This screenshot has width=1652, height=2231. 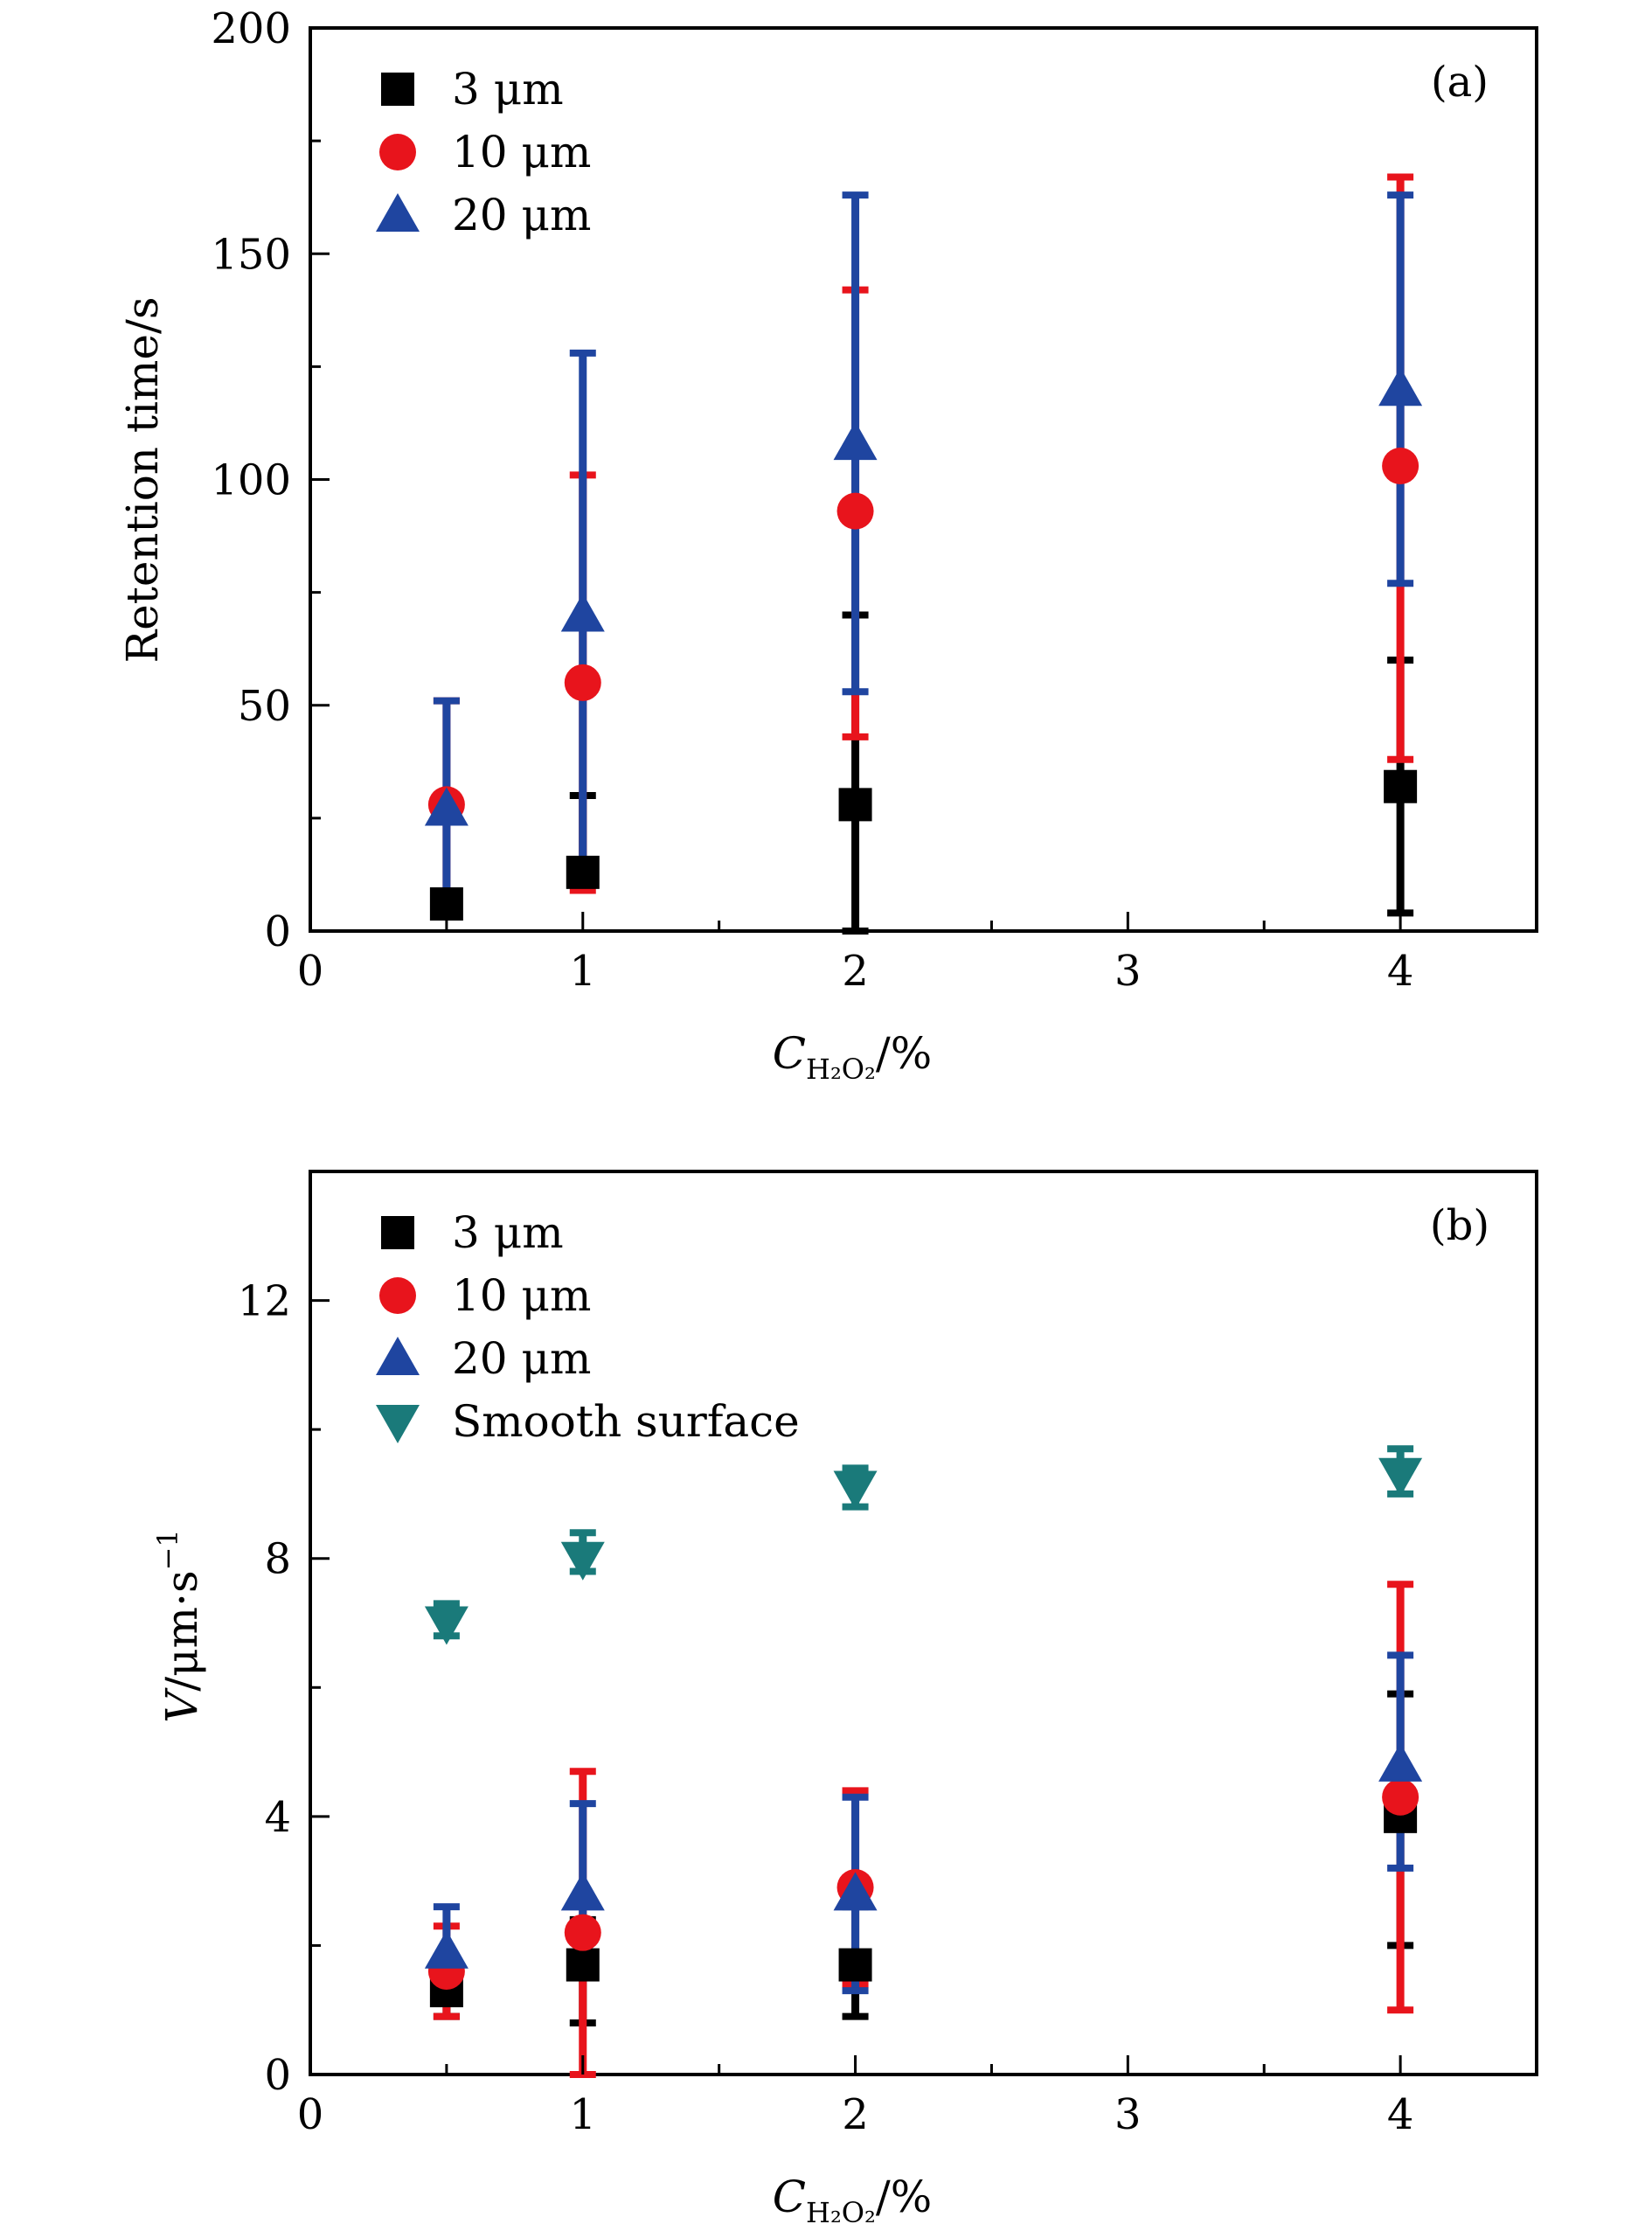 I want to click on y-tick-label: 200, so click(x=251, y=29).